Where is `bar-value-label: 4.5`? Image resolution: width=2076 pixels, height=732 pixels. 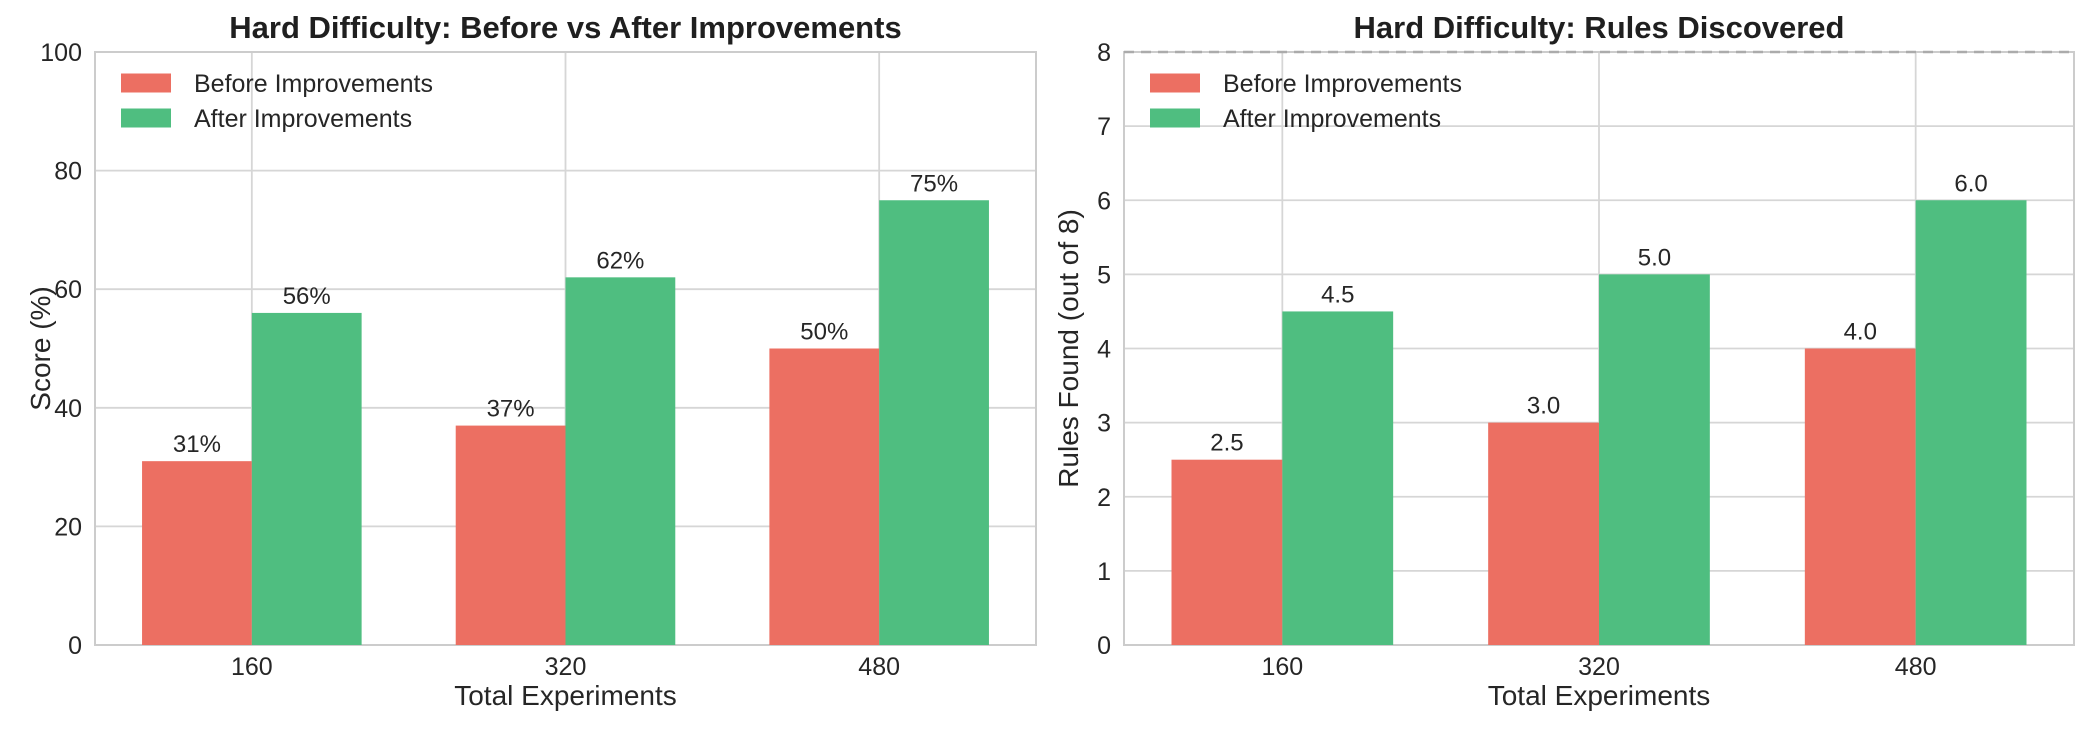
bar-value-label: 4.5 is located at coordinates (1337, 294).